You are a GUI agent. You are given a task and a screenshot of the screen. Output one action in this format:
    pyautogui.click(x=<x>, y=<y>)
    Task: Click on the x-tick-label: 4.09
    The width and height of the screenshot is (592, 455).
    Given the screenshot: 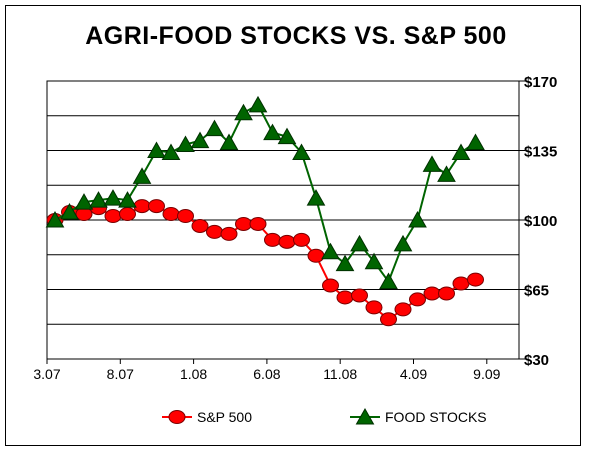 What is the action you would take?
    pyautogui.click(x=413, y=374)
    